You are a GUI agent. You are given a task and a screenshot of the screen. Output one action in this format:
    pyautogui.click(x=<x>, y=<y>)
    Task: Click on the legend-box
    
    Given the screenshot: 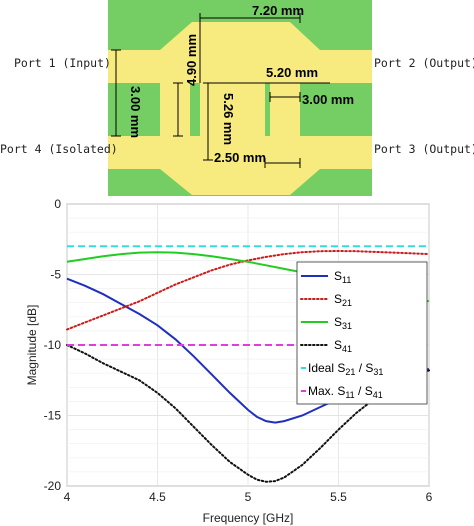 What is the action you would take?
    pyautogui.click(x=362, y=333)
    